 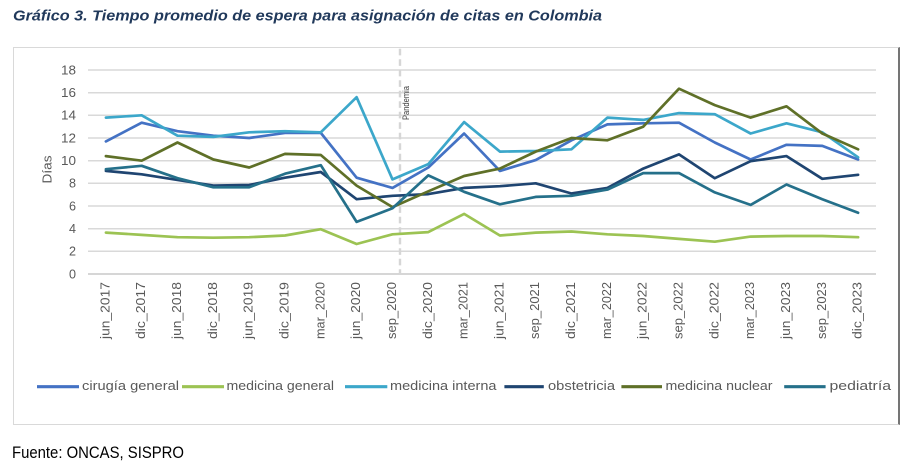 I want to click on svg-text: dic_2017, so click(x=140, y=310).